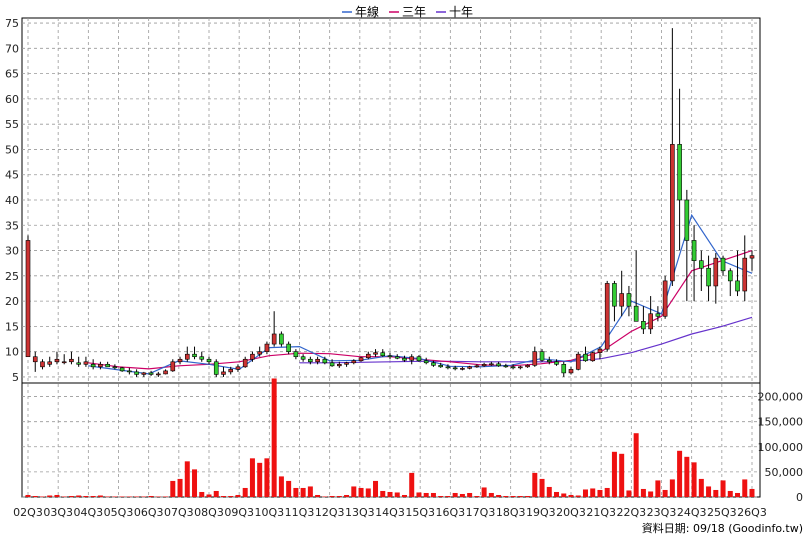  What do you see at coordinates (451, 512) in the screenshot?
I see `x-tick-label: 16Q3` at bounding box center [451, 512].